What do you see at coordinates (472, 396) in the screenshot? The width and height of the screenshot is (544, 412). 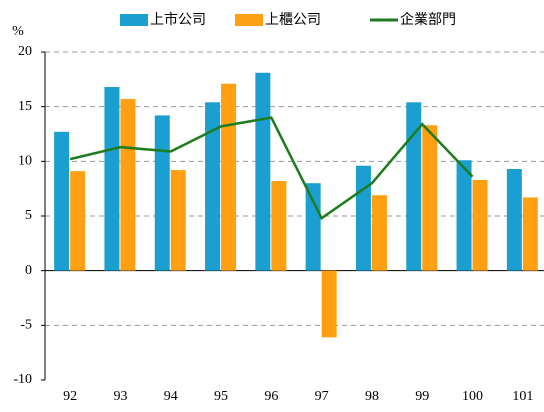 I see `x-tick-label: 100` at bounding box center [472, 396].